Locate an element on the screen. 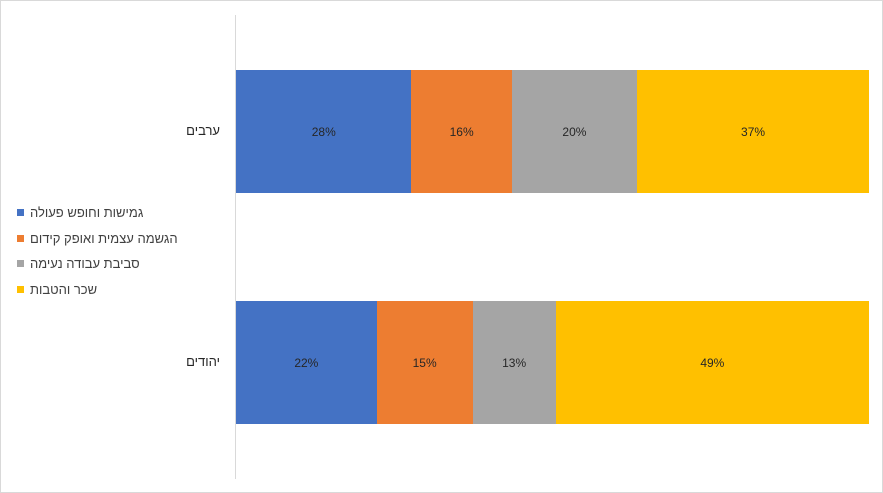 This screenshot has height=493, width=883. bar-segment-jews-self-fulfillment: 15% is located at coordinates (424, 362).